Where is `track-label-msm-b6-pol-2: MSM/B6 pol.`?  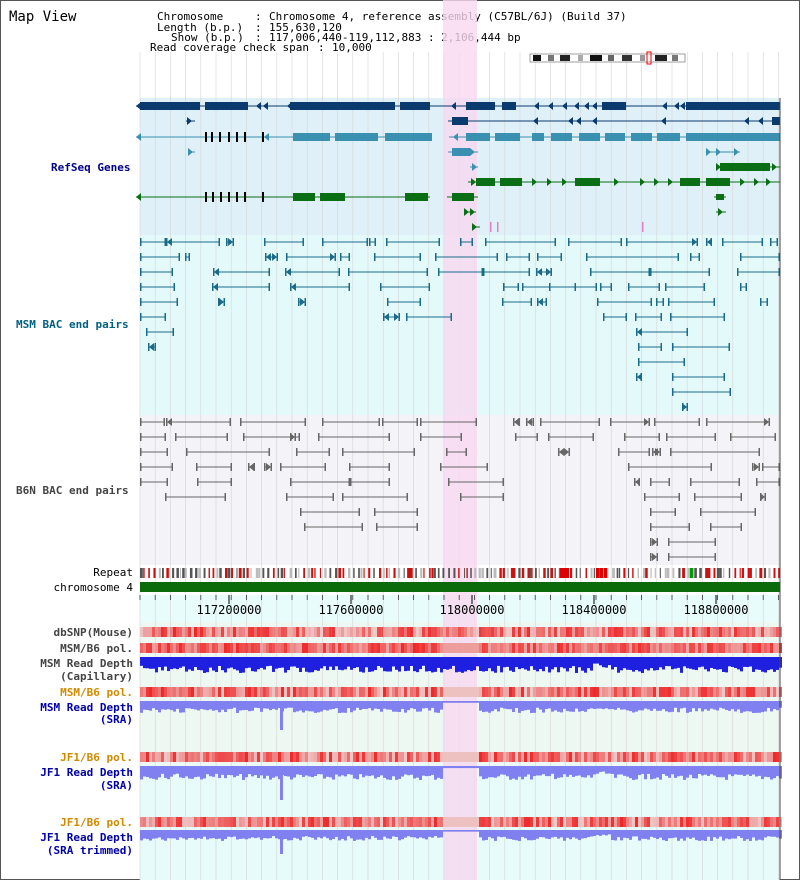
track-label-msm-b6-pol-2: MSM/B6 pol. is located at coordinates (96, 692).